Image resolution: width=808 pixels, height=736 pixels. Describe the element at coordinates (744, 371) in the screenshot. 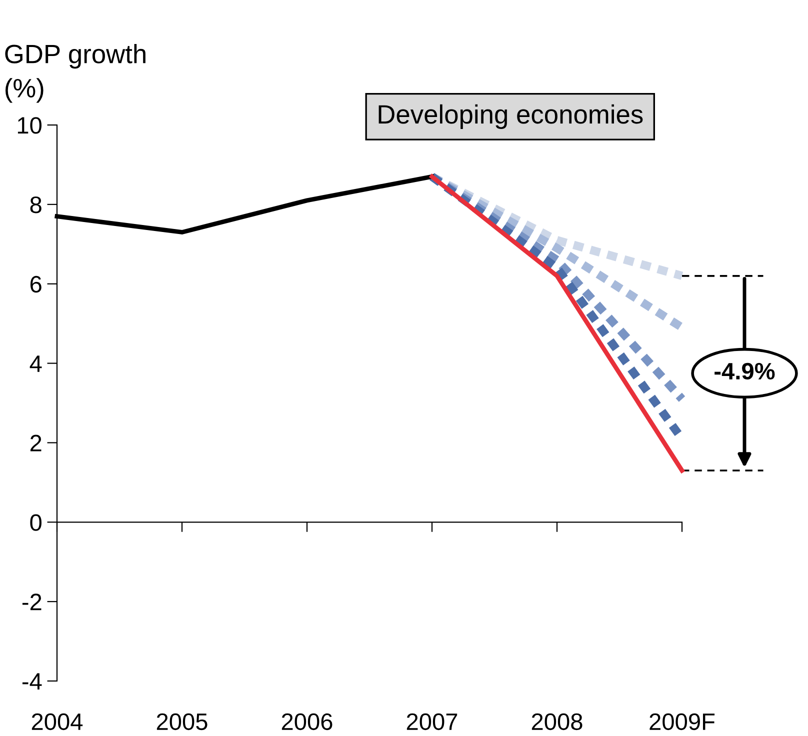

I see `text: -4.9%` at that location.